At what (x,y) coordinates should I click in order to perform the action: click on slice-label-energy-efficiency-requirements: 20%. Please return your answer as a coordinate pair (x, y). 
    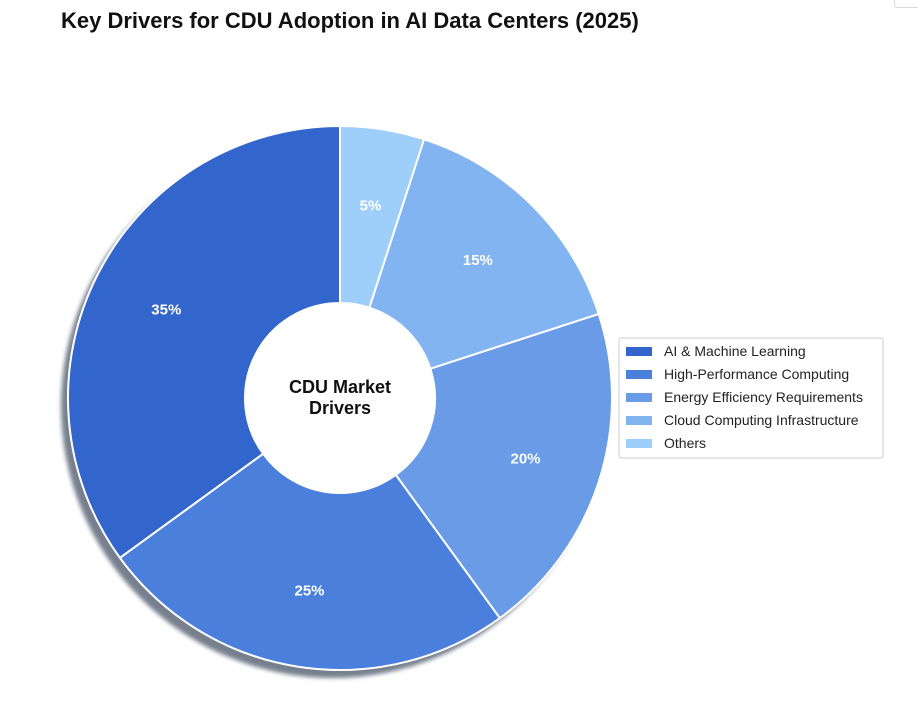
    Looking at the image, I should click on (525, 458).